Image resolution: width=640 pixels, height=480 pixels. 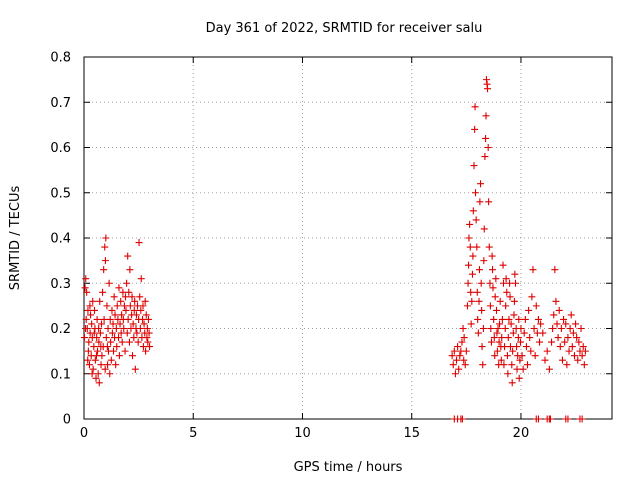 What do you see at coordinates (60, 329) in the screenshot?
I see `y-tick-label: 0.2` at bounding box center [60, 329].